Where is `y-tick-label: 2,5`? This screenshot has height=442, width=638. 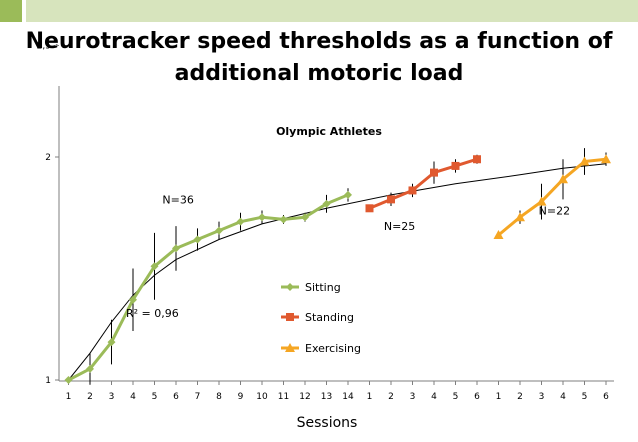 y-tick-label: 2,5 is located at coordinates (44, 47).